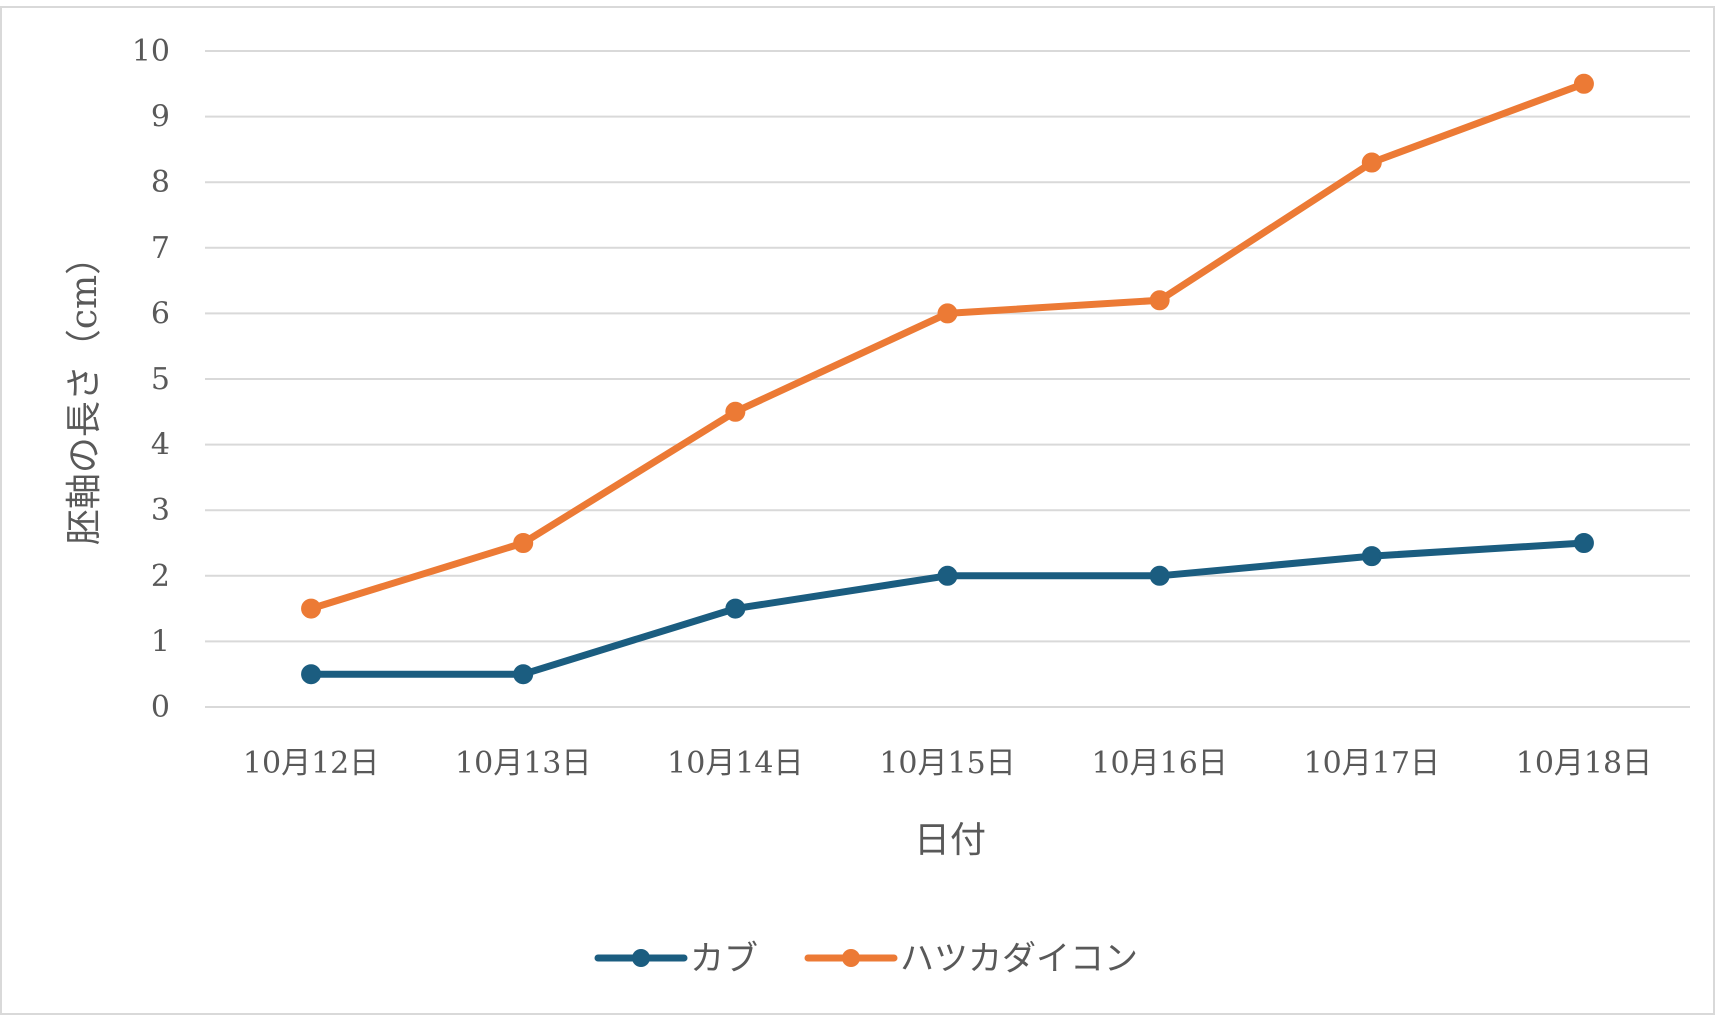 The width and height of the screenshot is (1728, 1022). What do you see at coordinates (160, 445) in the screenshot?
I see `y-tick-label-4: 4` at bounding box center [160, 445].